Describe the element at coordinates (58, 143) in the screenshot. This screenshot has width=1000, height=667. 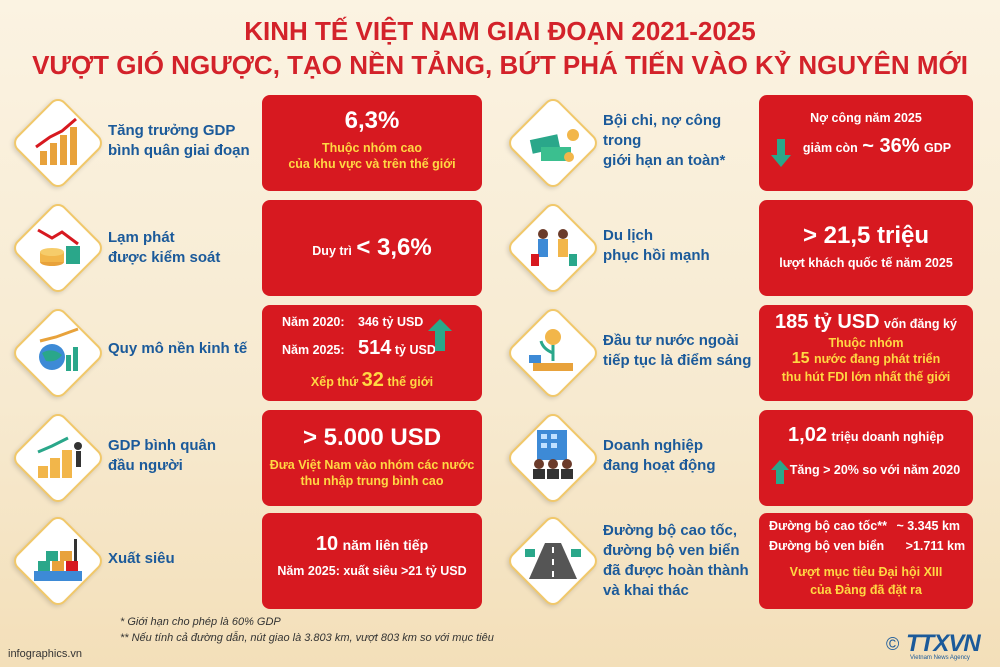
I see `growth-chart-icon` at that location.